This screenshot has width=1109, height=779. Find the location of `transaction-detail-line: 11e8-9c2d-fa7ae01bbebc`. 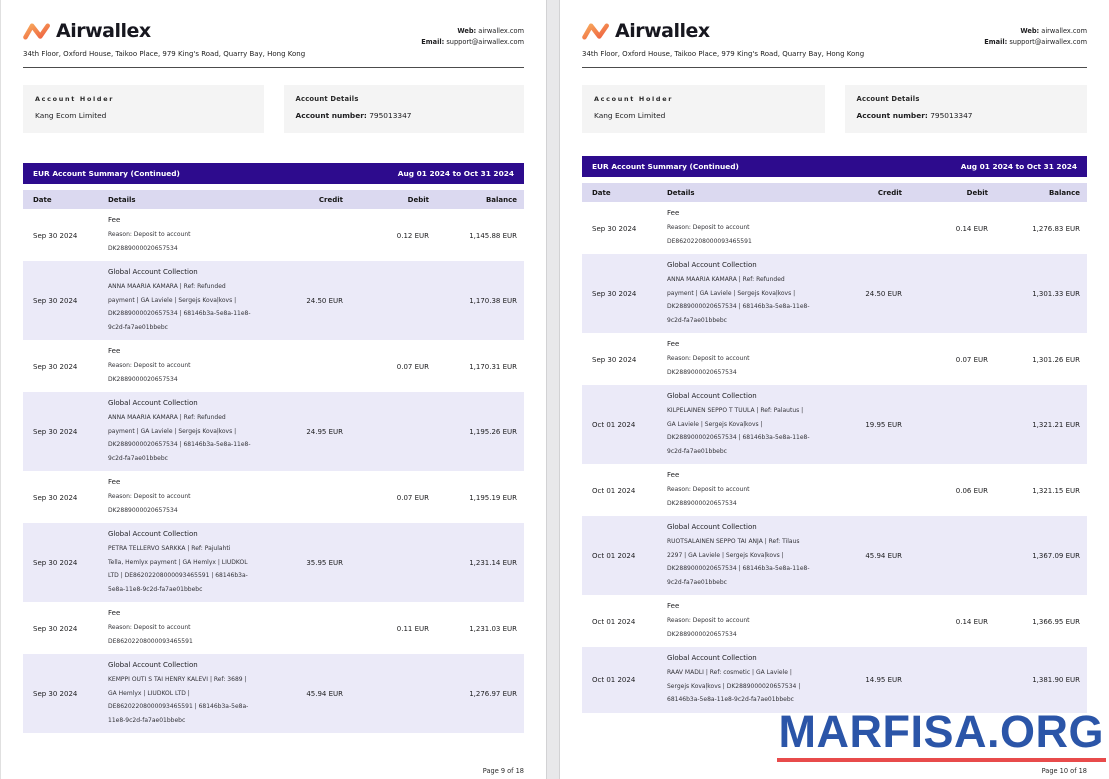

transaction-detail-line: 11e8-9c2d-fa7ae01bbebc is located at coordinates (147, 720).